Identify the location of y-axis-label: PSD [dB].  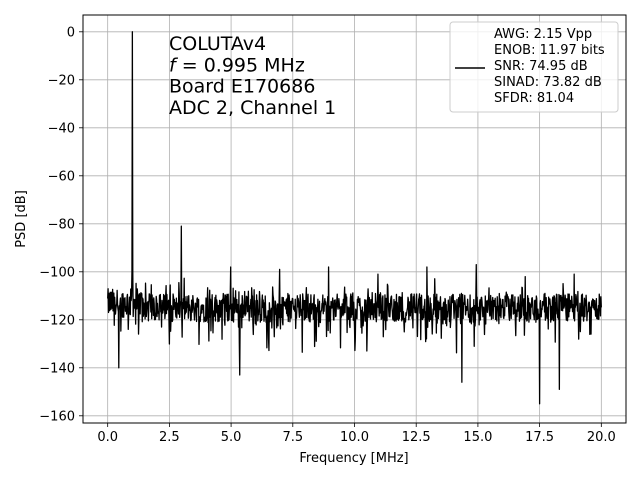
(21, 219).